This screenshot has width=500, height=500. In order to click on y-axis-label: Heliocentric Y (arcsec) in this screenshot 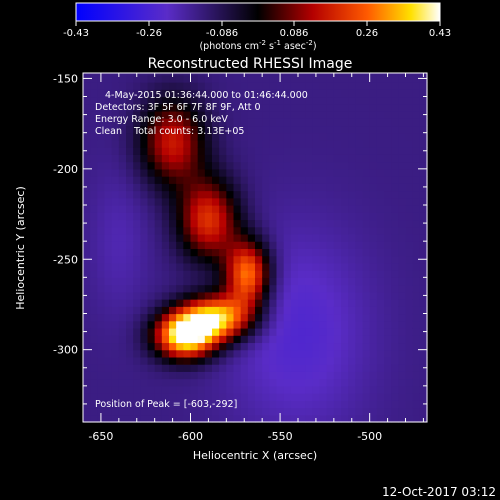, I will do `click(20, 248)`.